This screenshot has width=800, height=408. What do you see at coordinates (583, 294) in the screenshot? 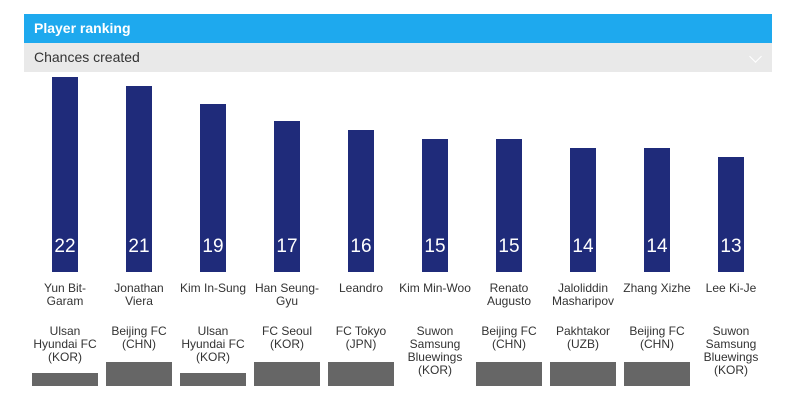
I see `player-name: Jaloliddin Masharipov` at bounding box center [583, 294].